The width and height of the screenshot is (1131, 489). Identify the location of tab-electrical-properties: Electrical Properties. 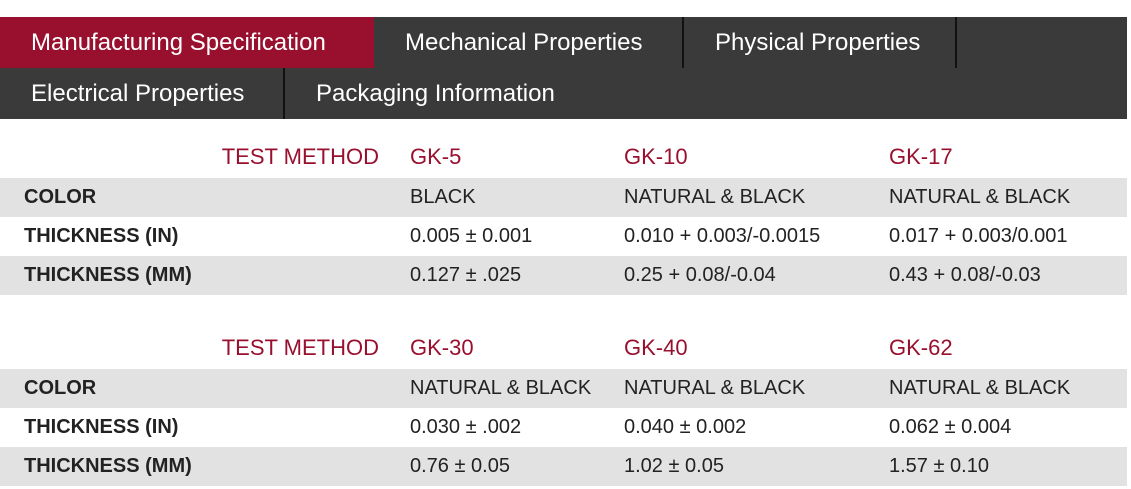
(142, 93).